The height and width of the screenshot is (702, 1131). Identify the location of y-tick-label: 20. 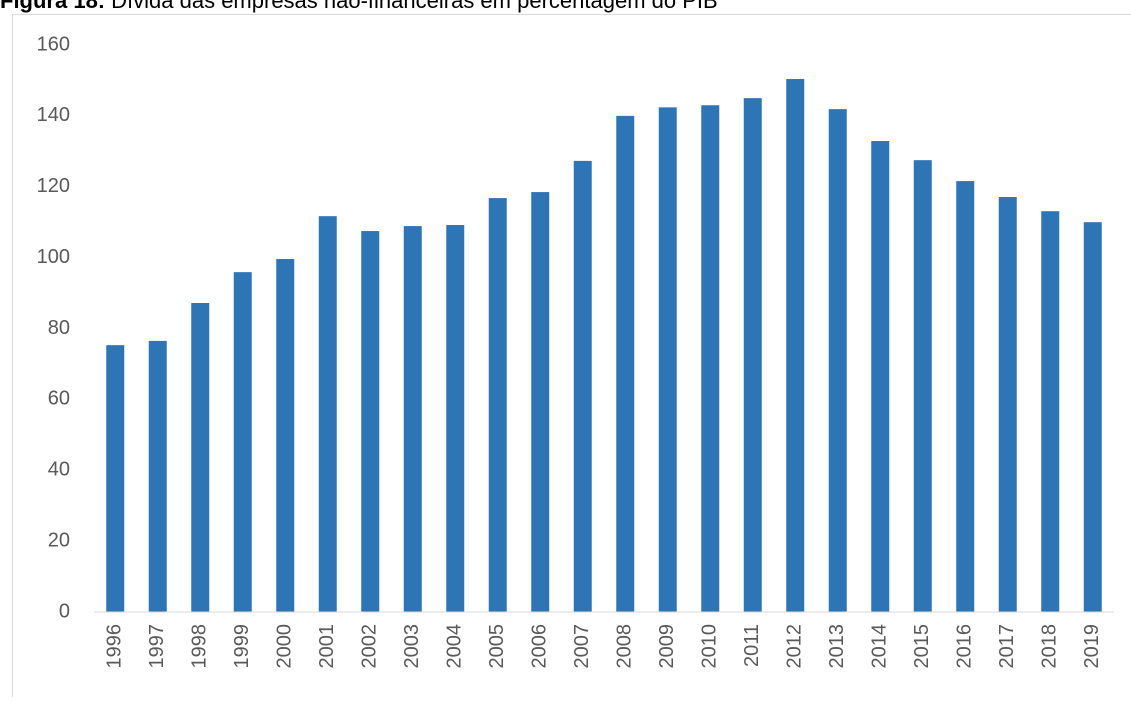
(59, 540).